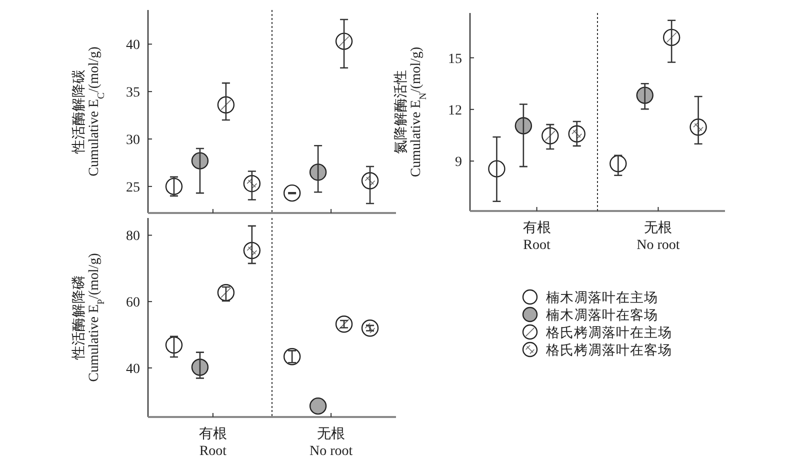  Describe the element at coordinates (455, 59) in the screenshot. I see `y-tick-label: 15` at that location.